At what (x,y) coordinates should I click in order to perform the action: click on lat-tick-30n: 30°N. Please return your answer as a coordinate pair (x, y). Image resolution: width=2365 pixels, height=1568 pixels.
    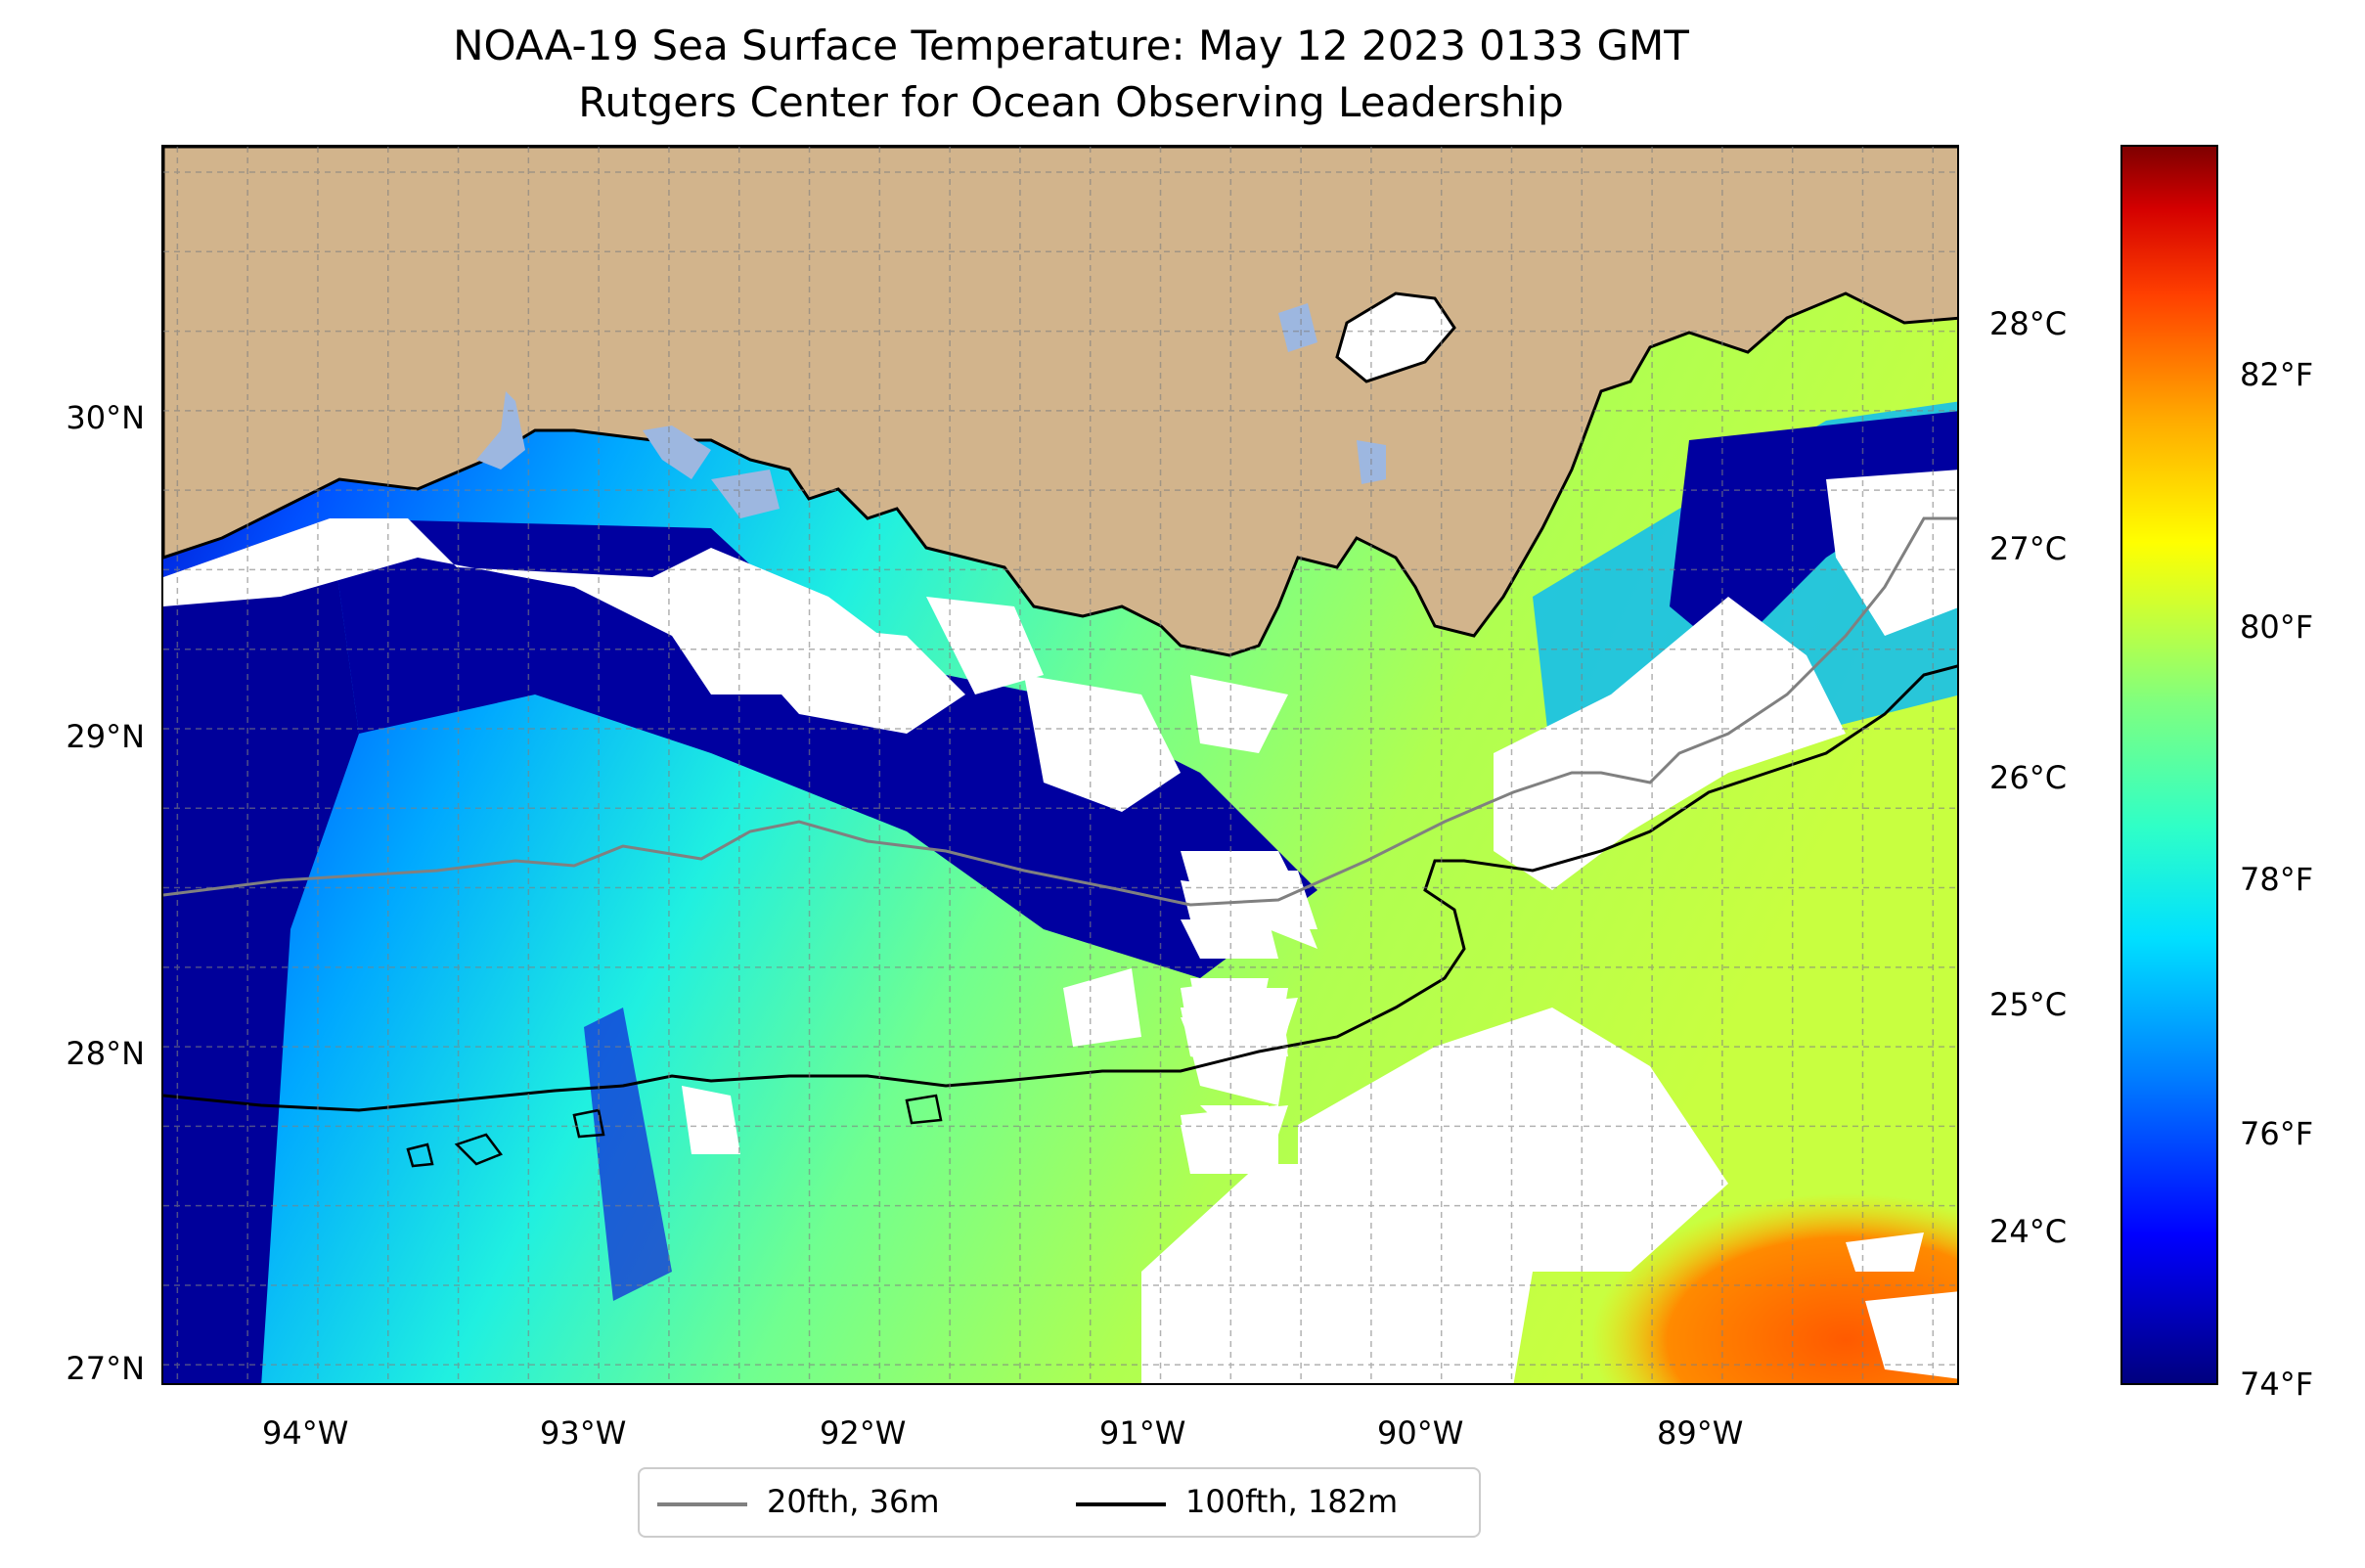
    Looking at the image, I should click on (105, 417).